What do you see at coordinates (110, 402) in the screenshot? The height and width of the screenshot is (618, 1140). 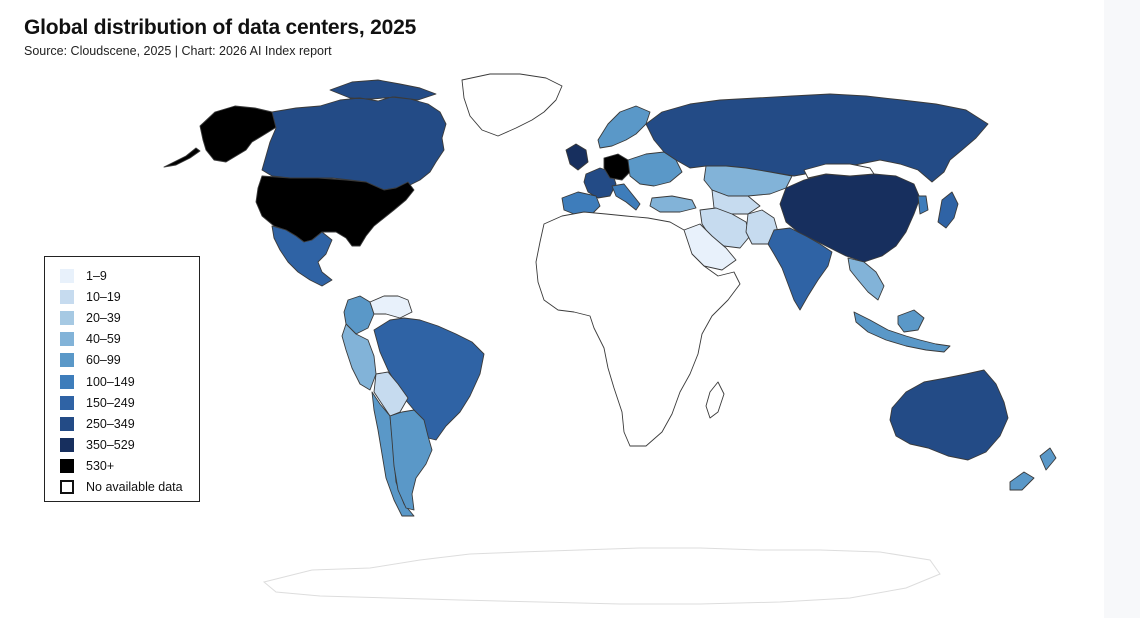 I see `legend-label: 150–249` at bounding box center [110, 402].